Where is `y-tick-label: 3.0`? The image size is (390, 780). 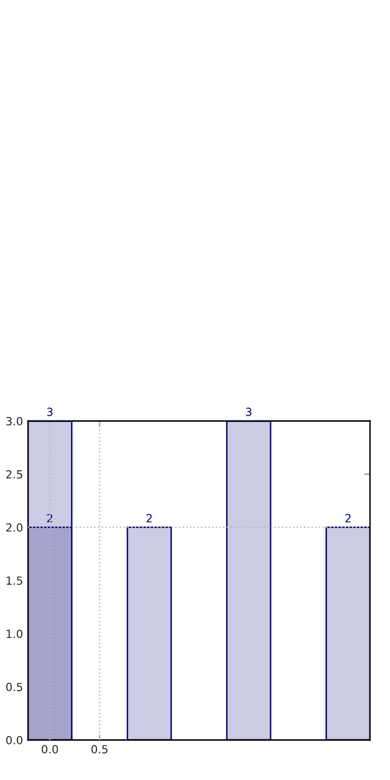 y-tick-label: 3.0 is located at coordinates (14, 421).